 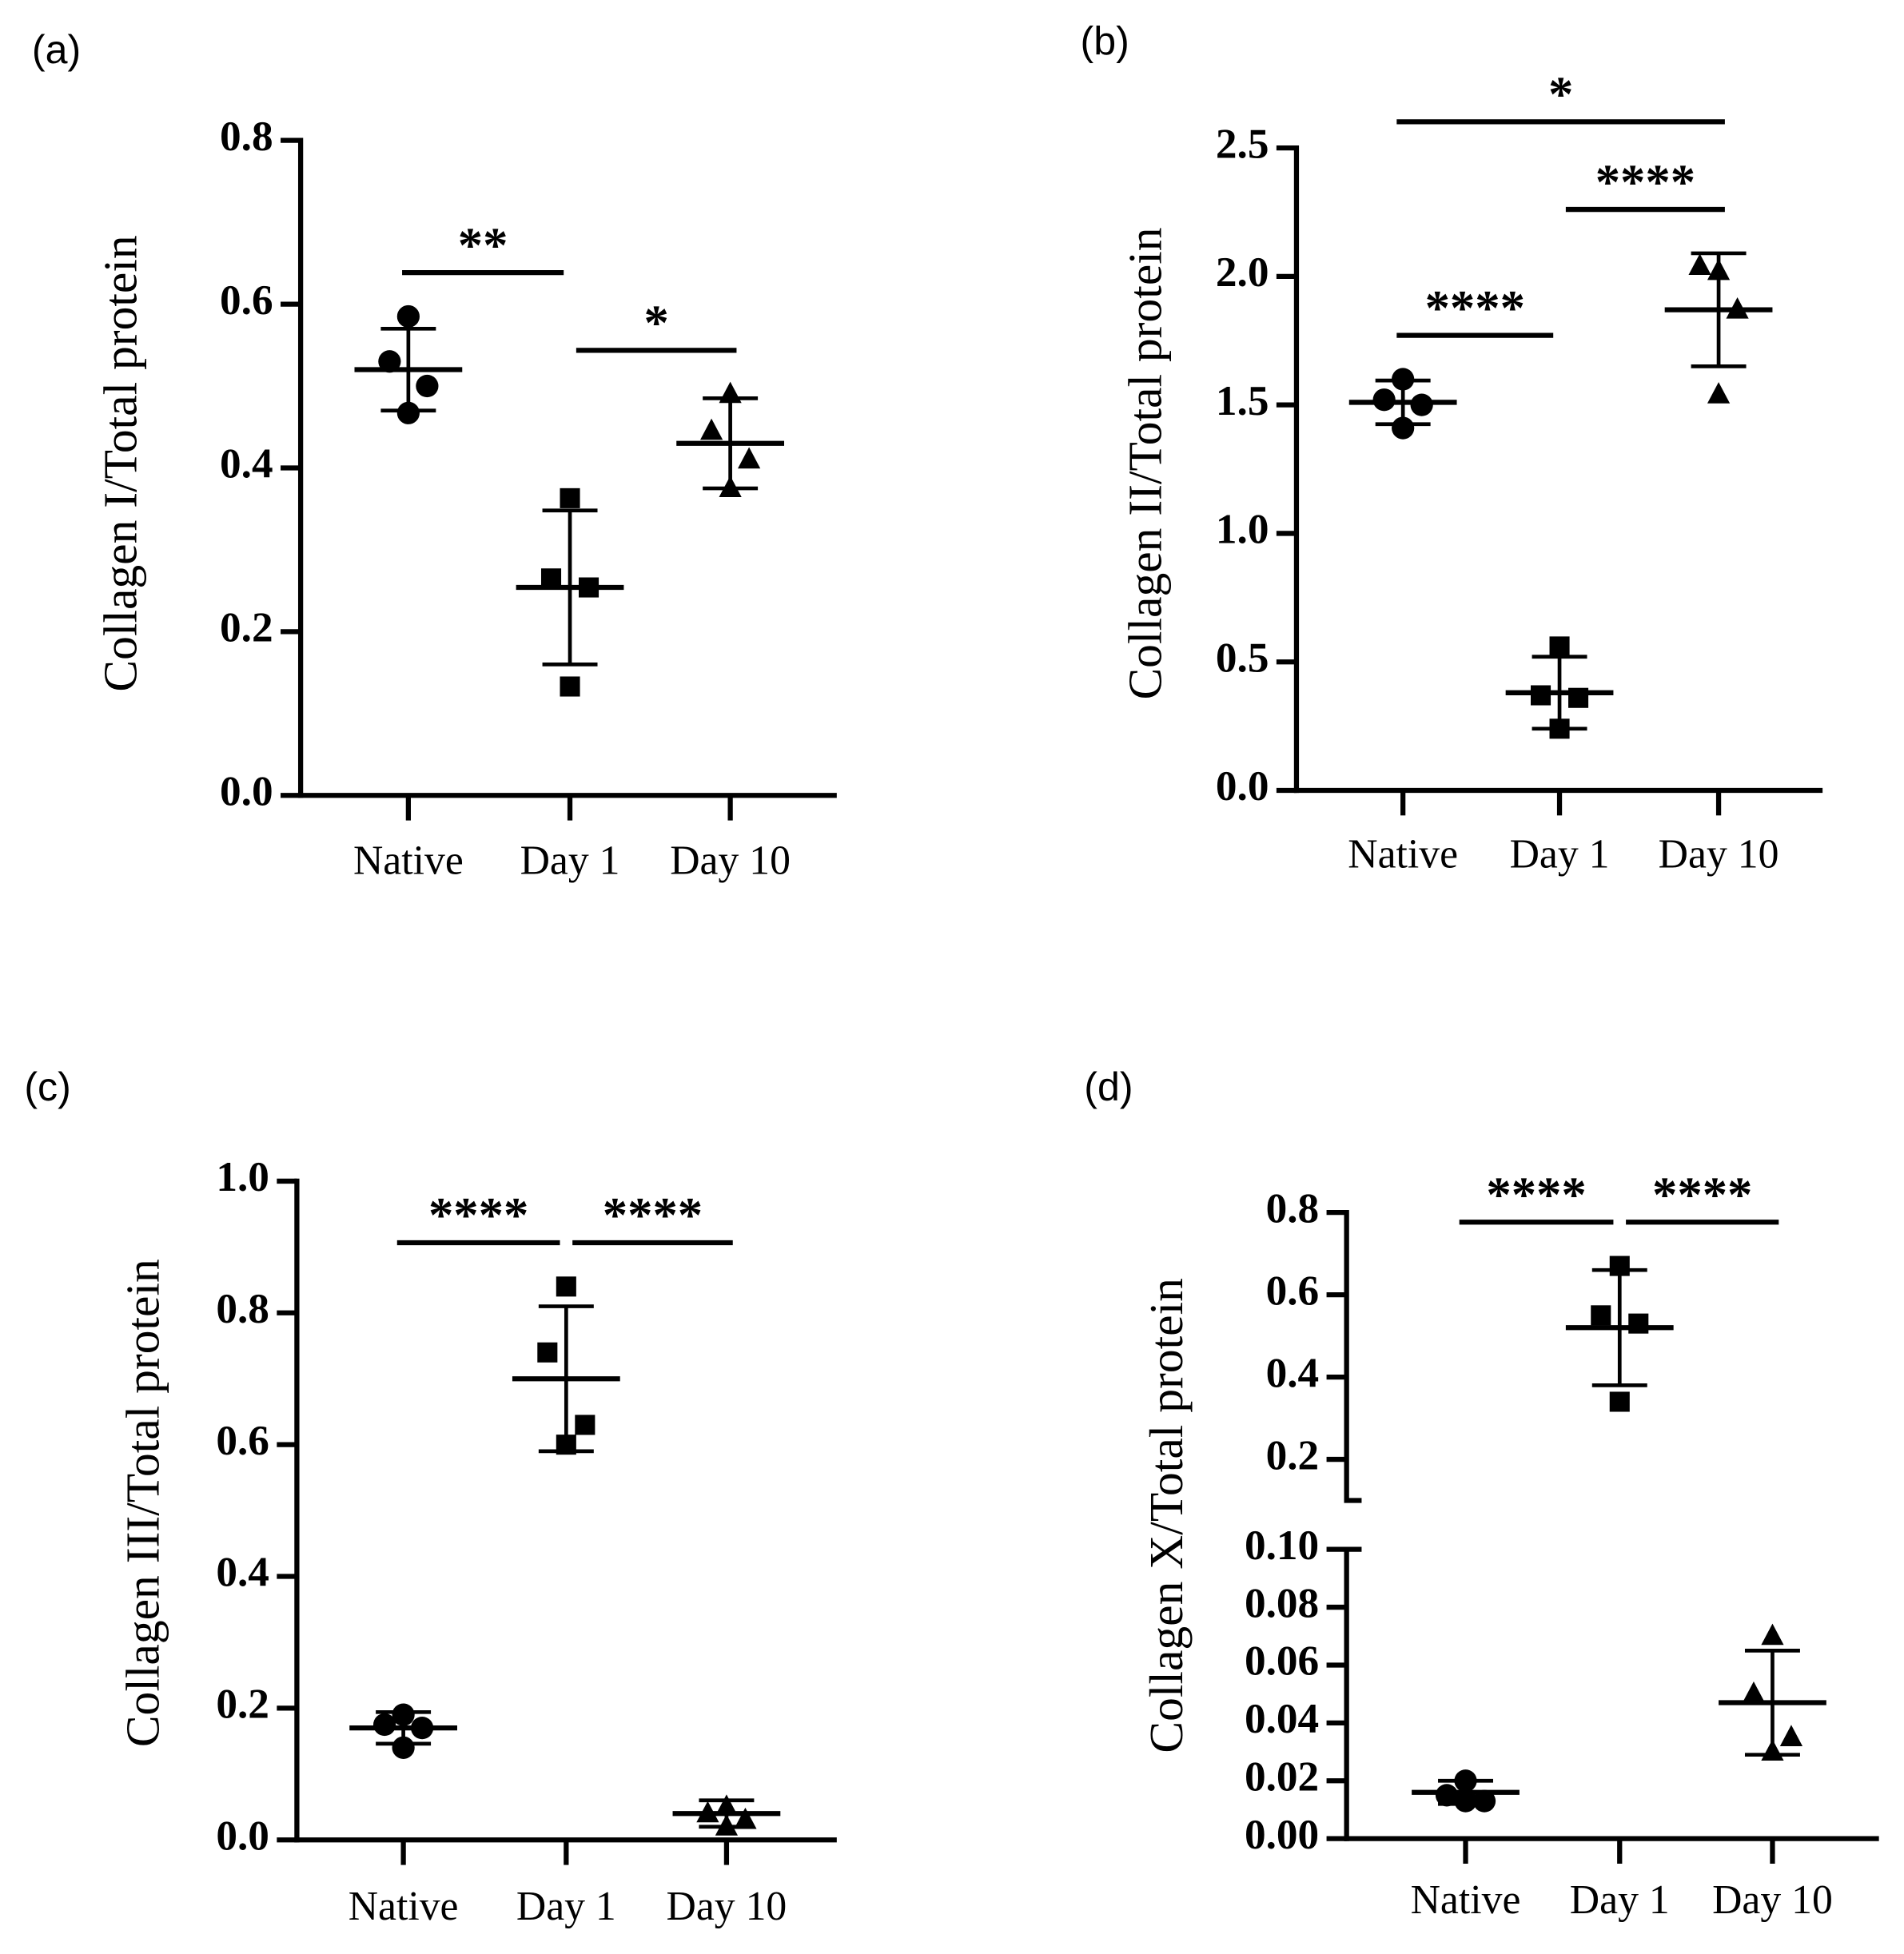 I want to click on y-tick-label: 0.00, so click(x=1282, y=1835).